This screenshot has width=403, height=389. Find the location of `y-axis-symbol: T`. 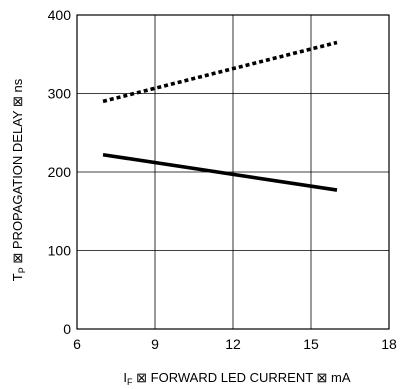

y-axis-symbol: T is located at coordinates (17, 277).